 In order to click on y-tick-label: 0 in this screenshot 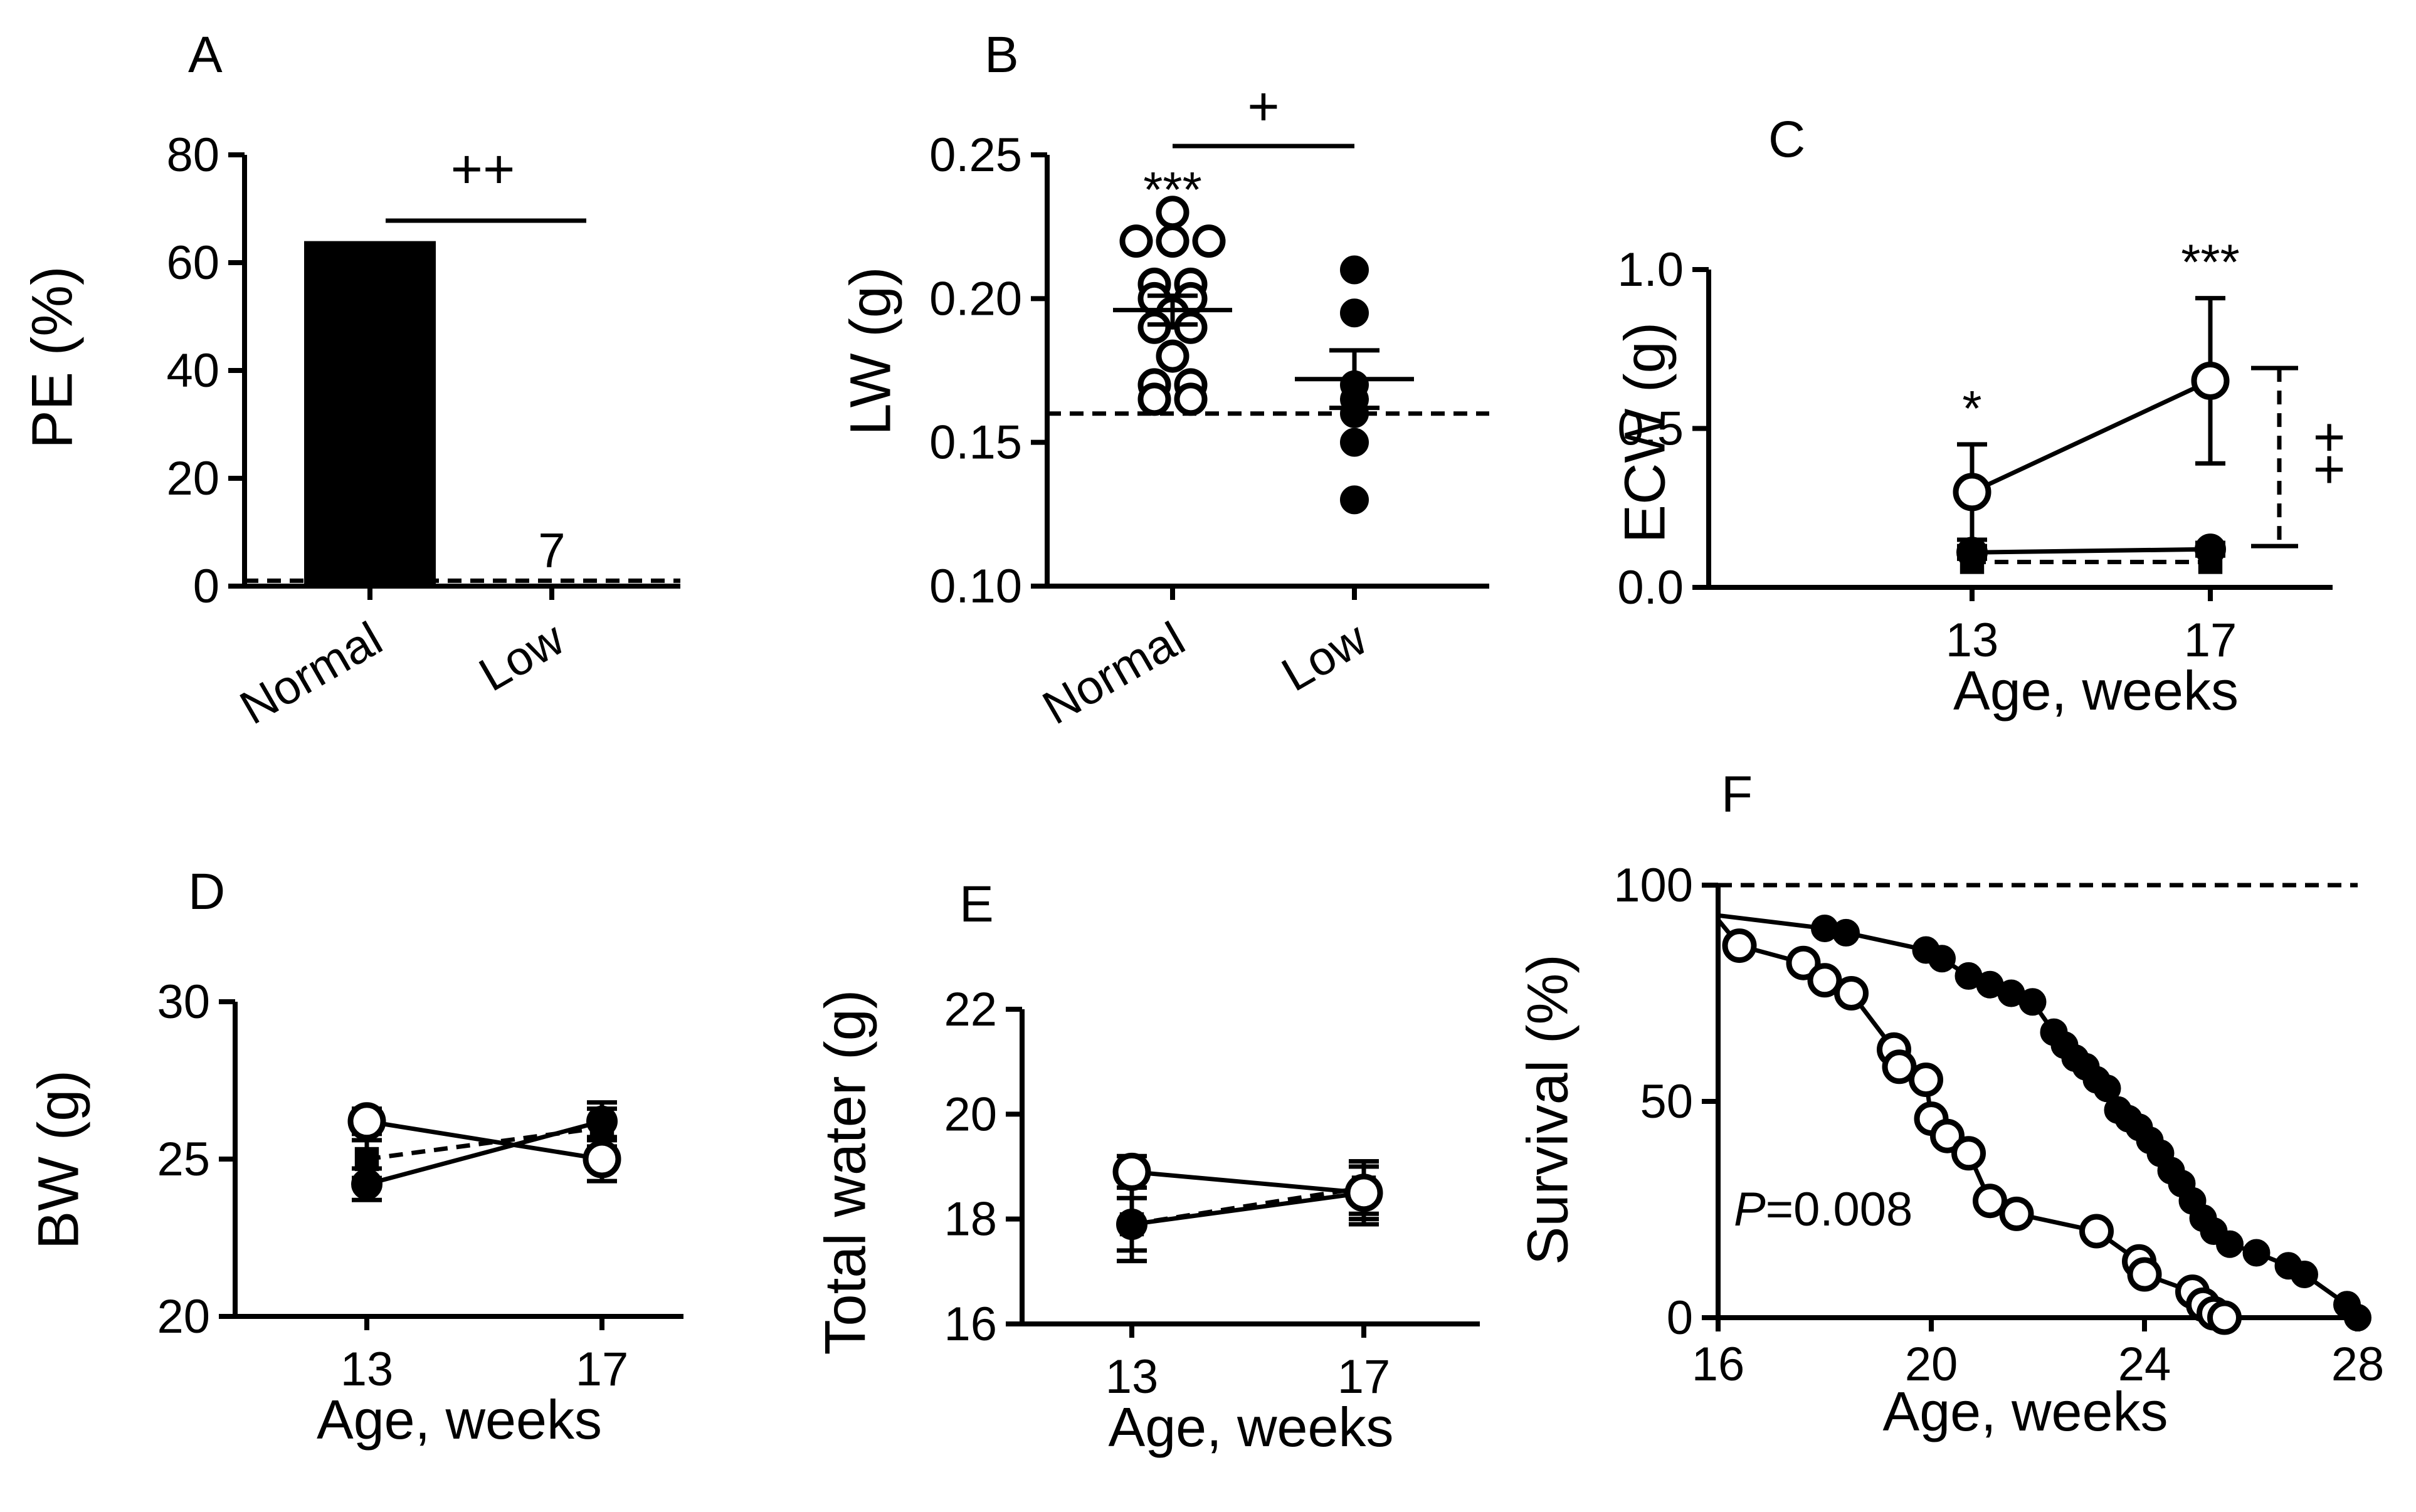, I will do `click(206, 586)`.